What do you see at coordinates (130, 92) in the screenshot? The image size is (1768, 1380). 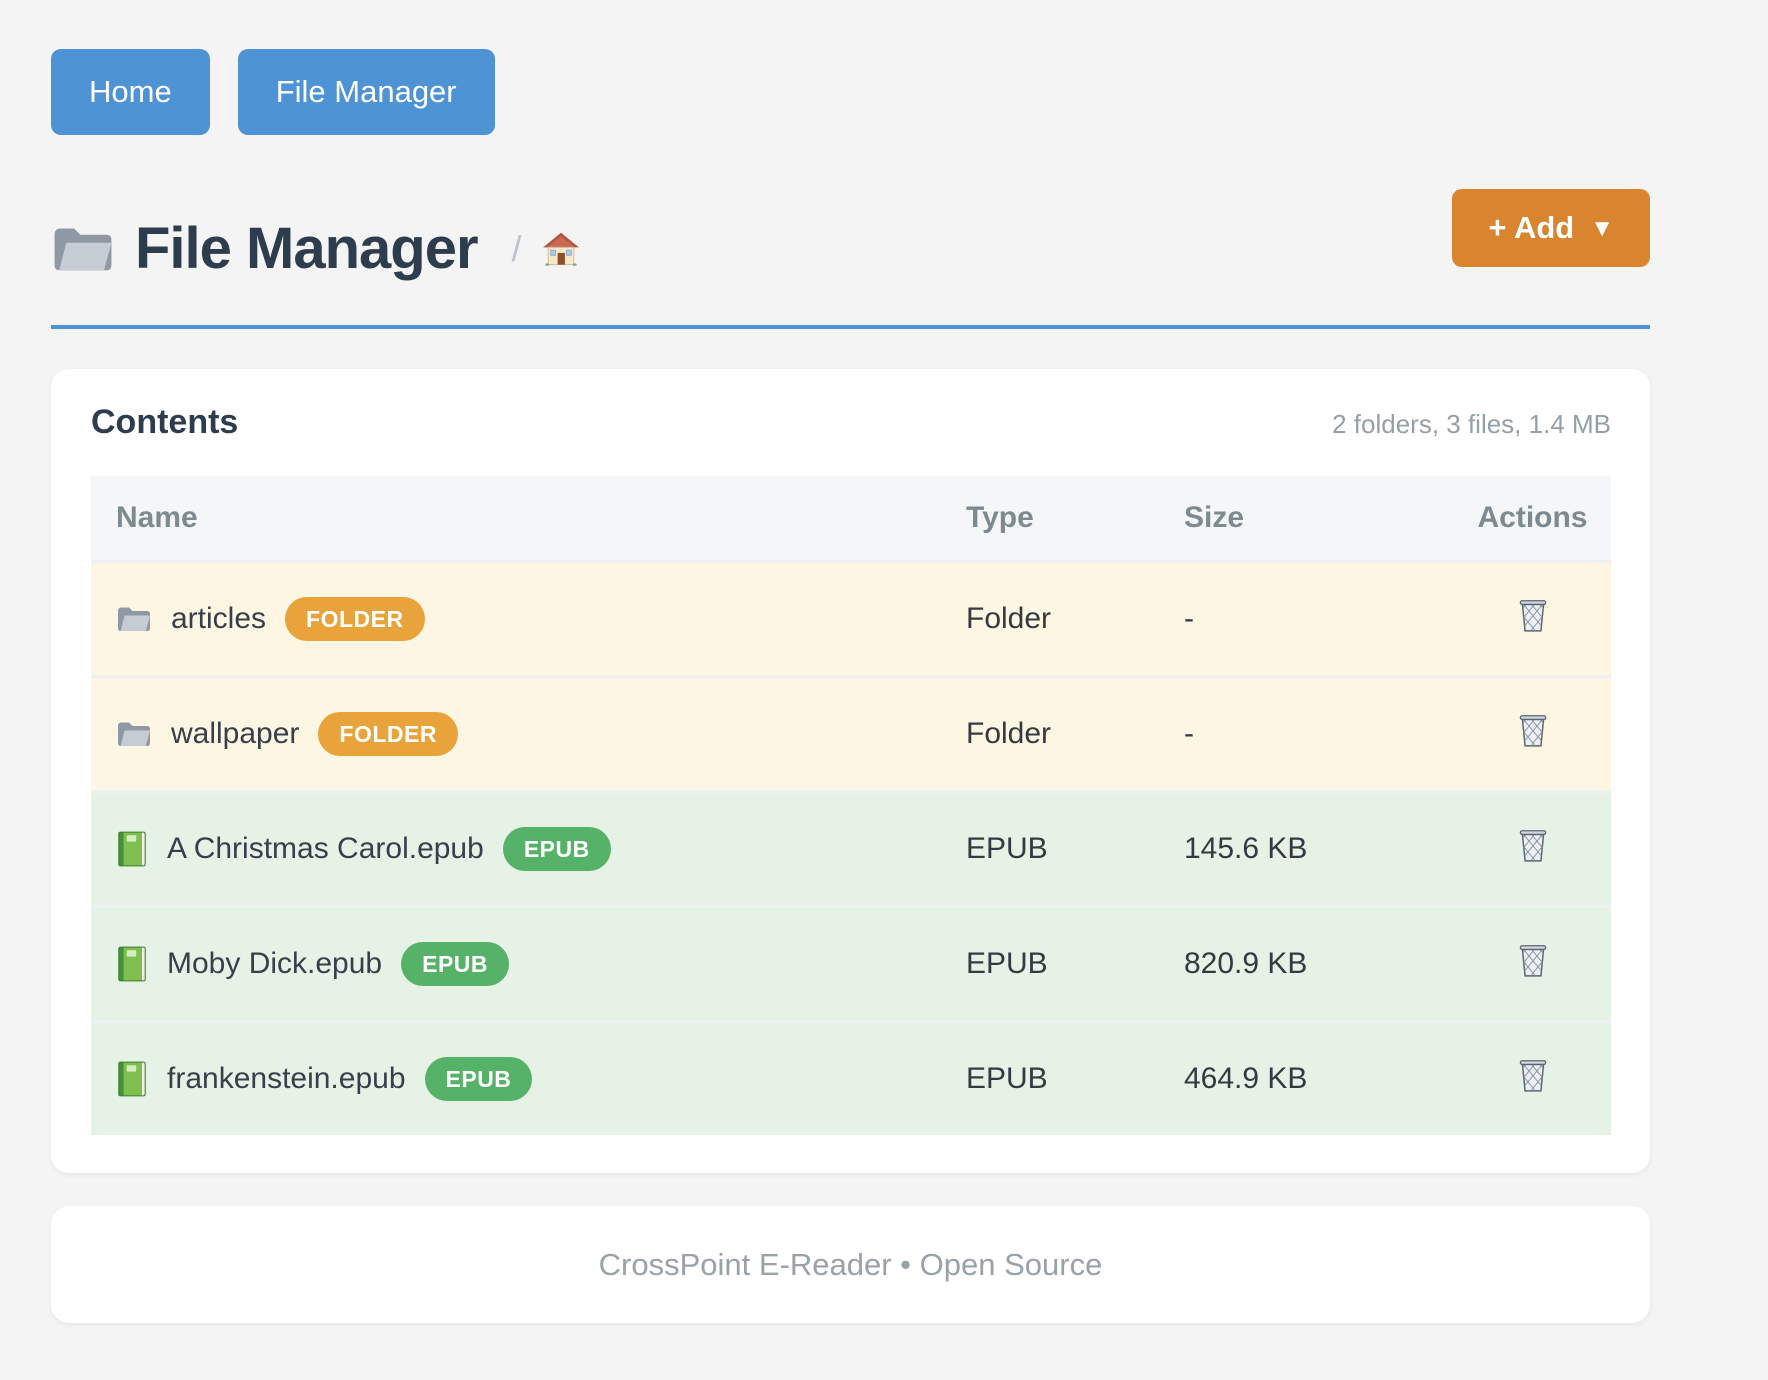 I see `nav-home-button: Home` at bounding box center [130, 92].